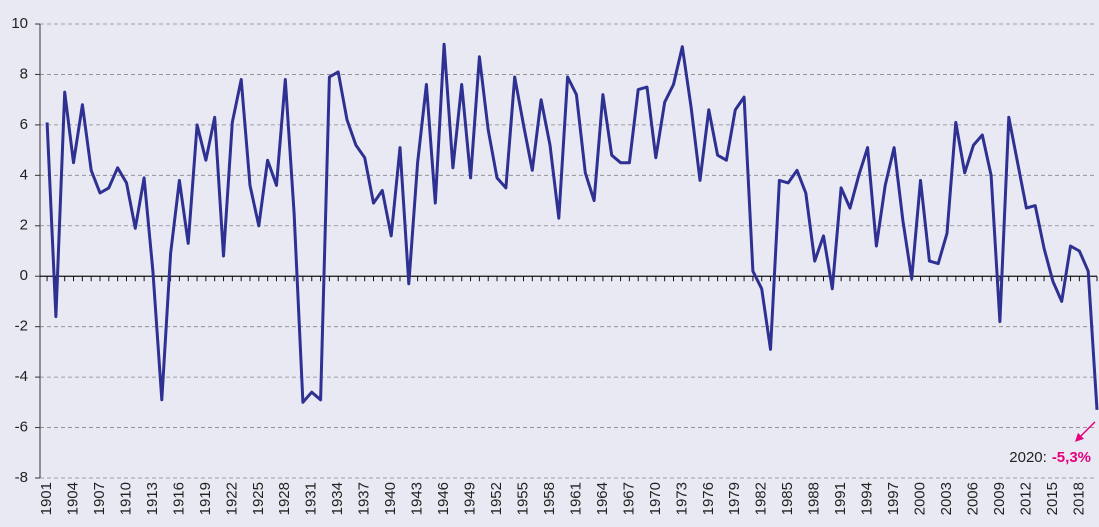 The width and height of the screenshot is (1099, 527). Describe the element at coordinates (443, 498) in the screenshot. I see `x-tick-label: 1946` at that location.